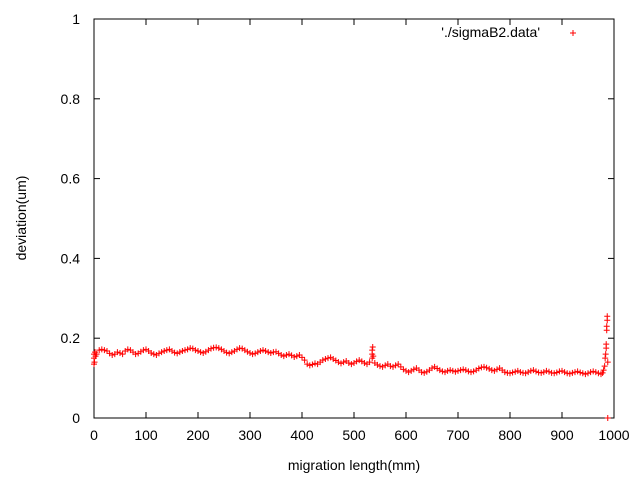 This screenshot has height=480, width=640. I want to click on x-tick-label: 100, so click(146, 435).